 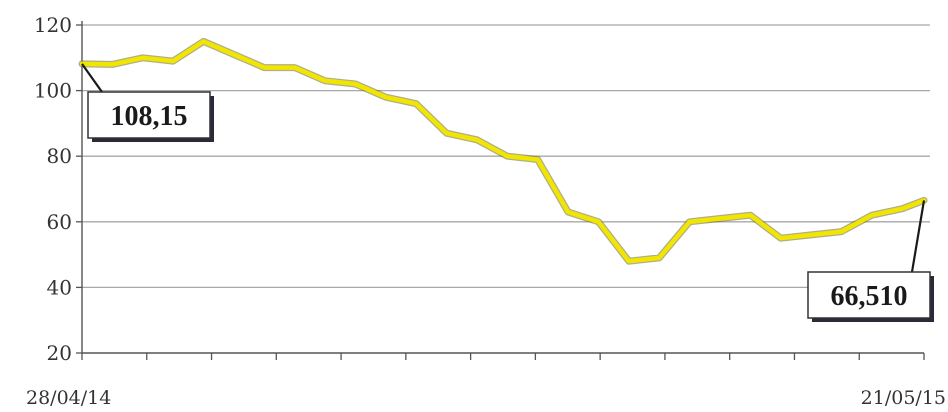 I want to click on x-axis-start-label: 28/04/14, so click(x=68, y=398).